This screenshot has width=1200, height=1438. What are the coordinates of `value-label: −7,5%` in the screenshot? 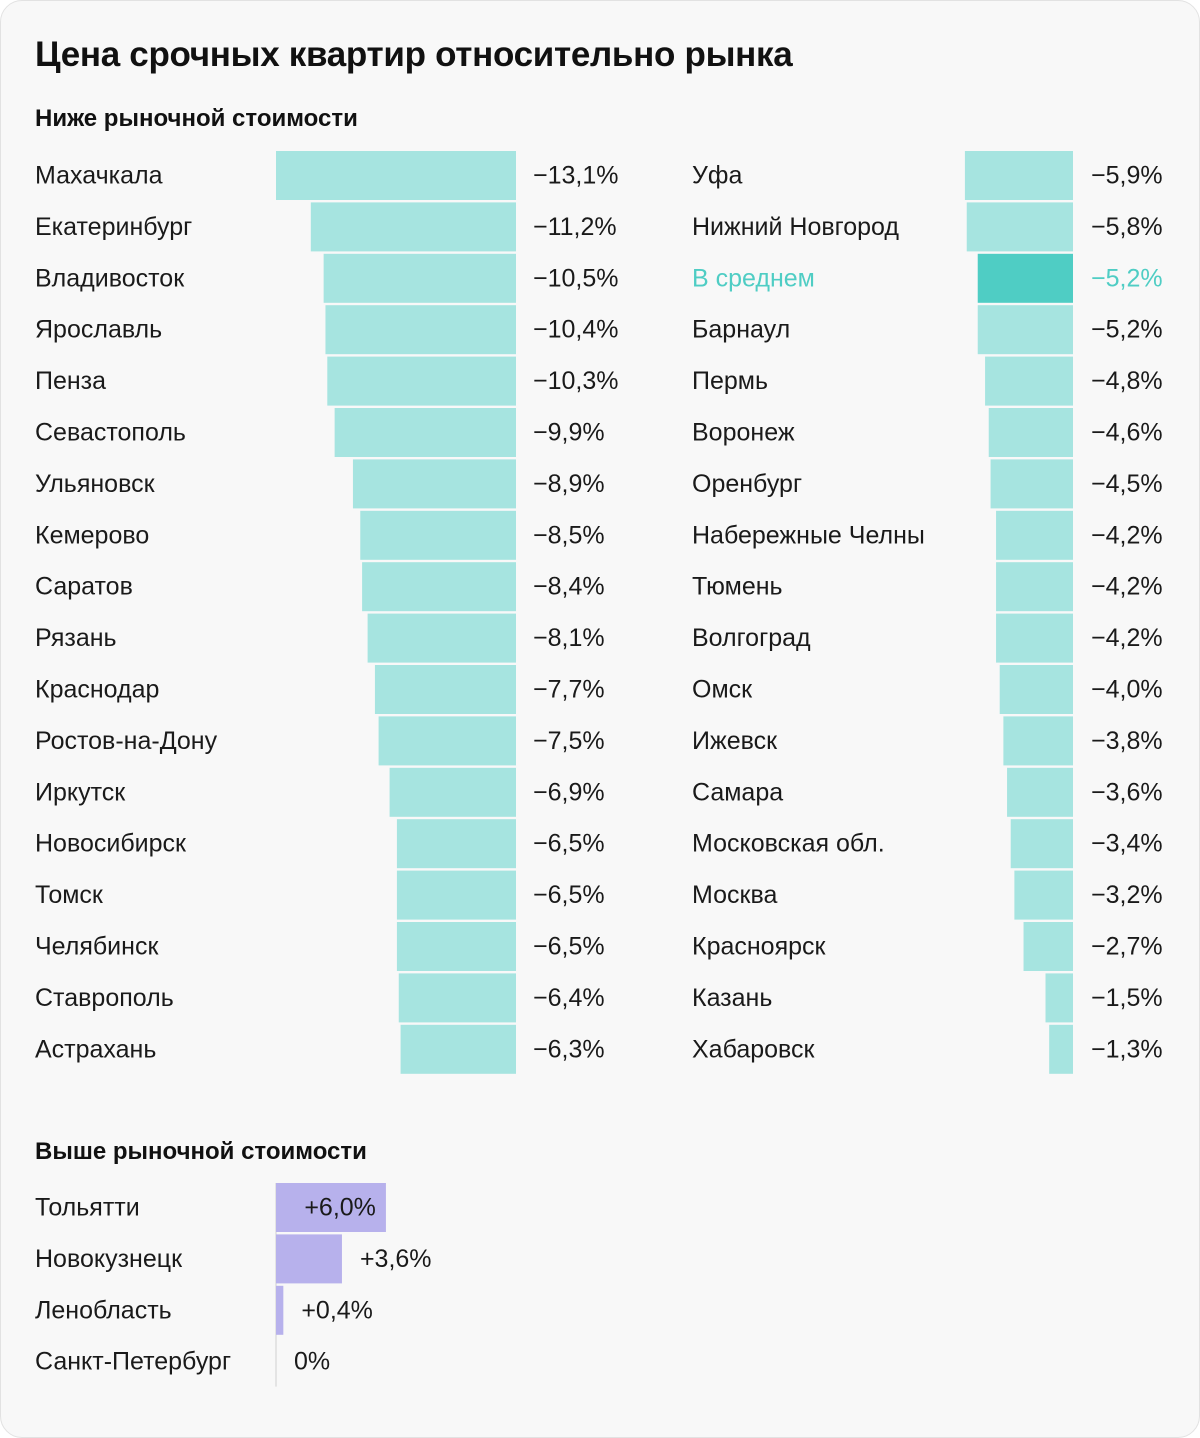 It's located at (569, 741).